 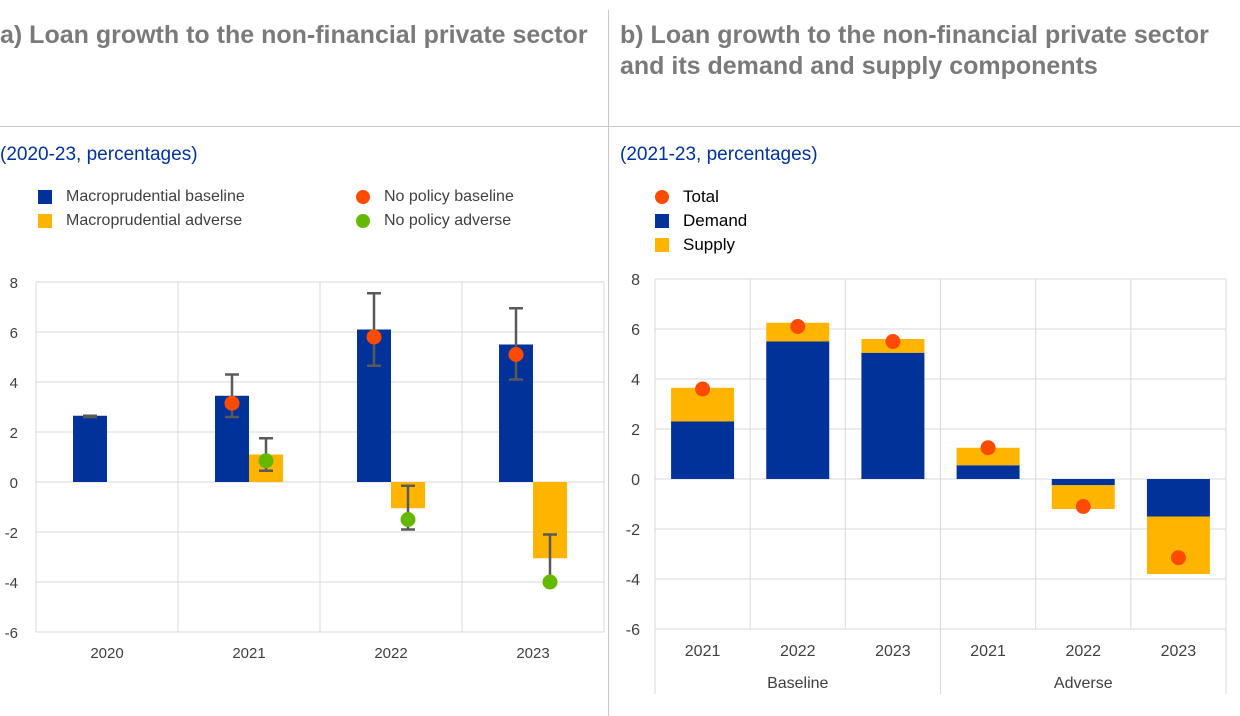 I want to click on header-divider, so click(x=620, y=126).